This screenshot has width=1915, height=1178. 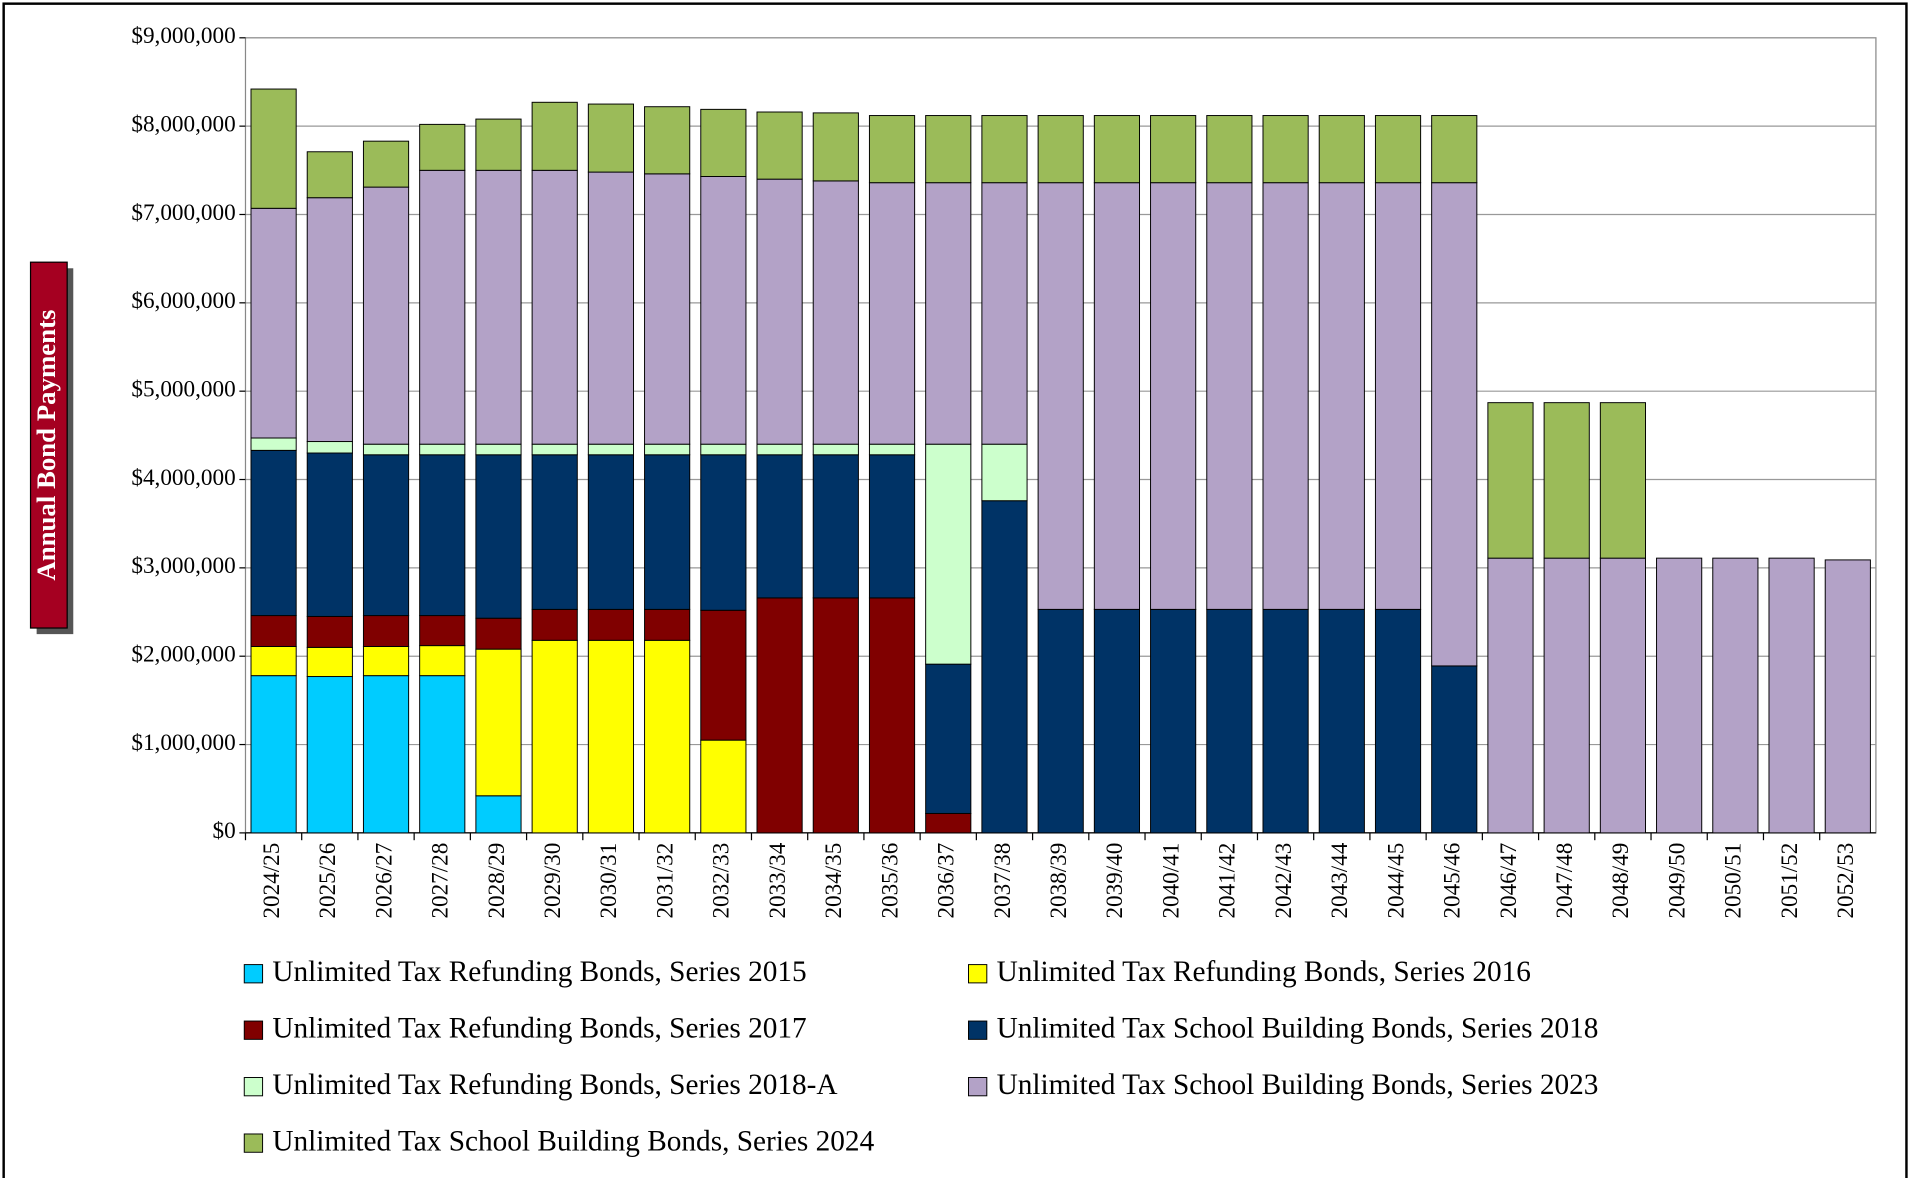 I want to click on x-tick-label: 2035/36, so click(x=890, y=881).